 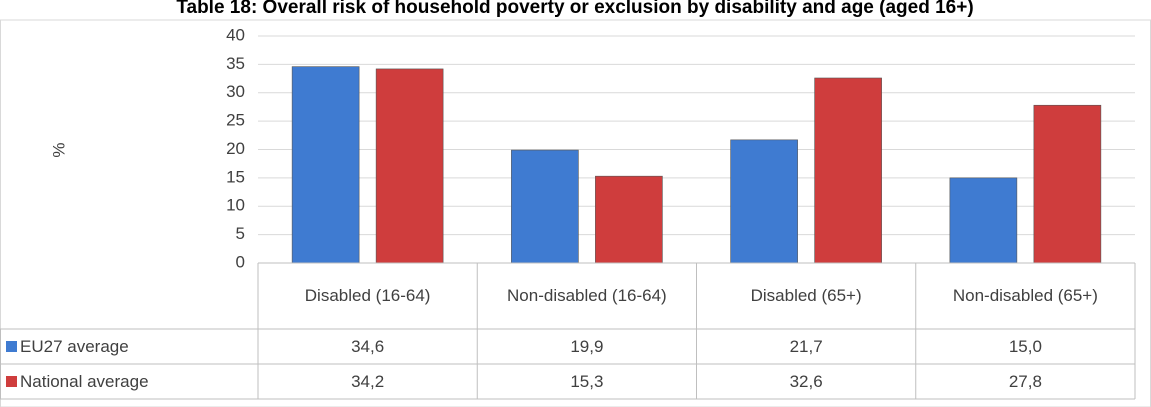 I want to click on table-value-text: 32,6, so click(x=806, y=381).